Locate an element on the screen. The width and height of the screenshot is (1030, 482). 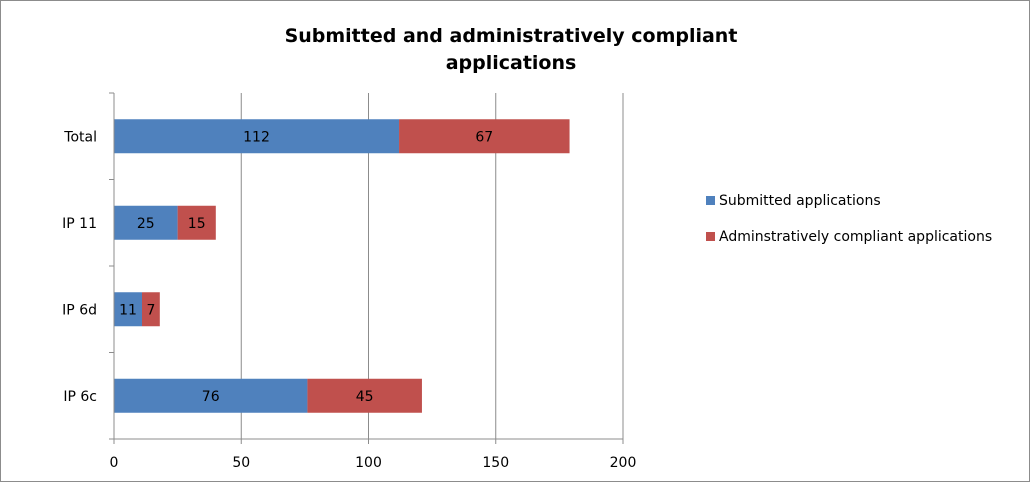
legend-swatch-compliant is located at coordinates (710, 236).